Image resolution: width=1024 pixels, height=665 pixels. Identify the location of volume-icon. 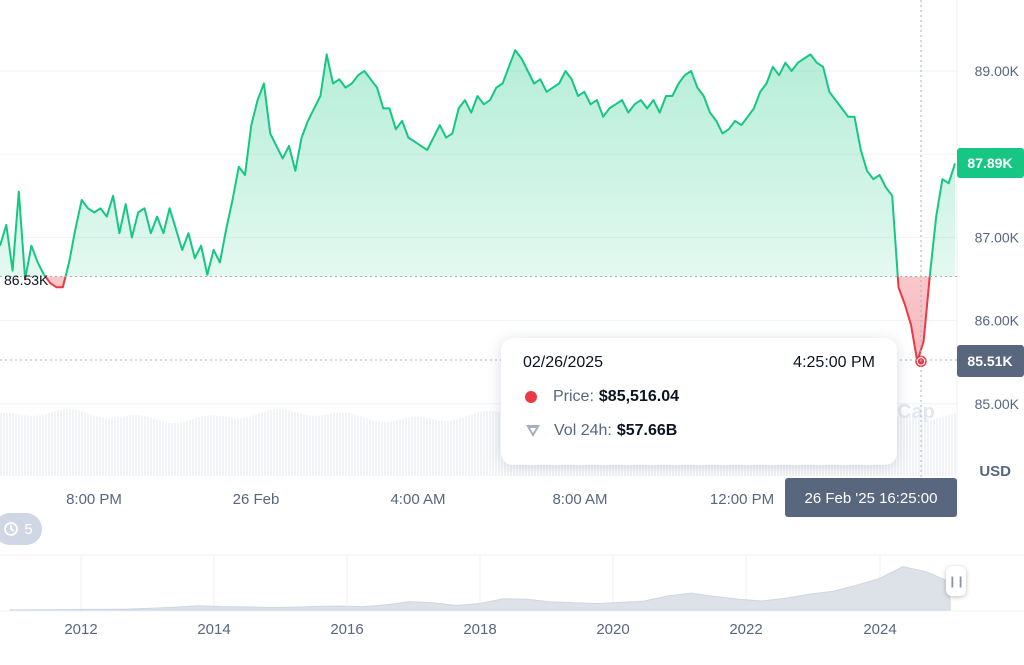
(533, 431).